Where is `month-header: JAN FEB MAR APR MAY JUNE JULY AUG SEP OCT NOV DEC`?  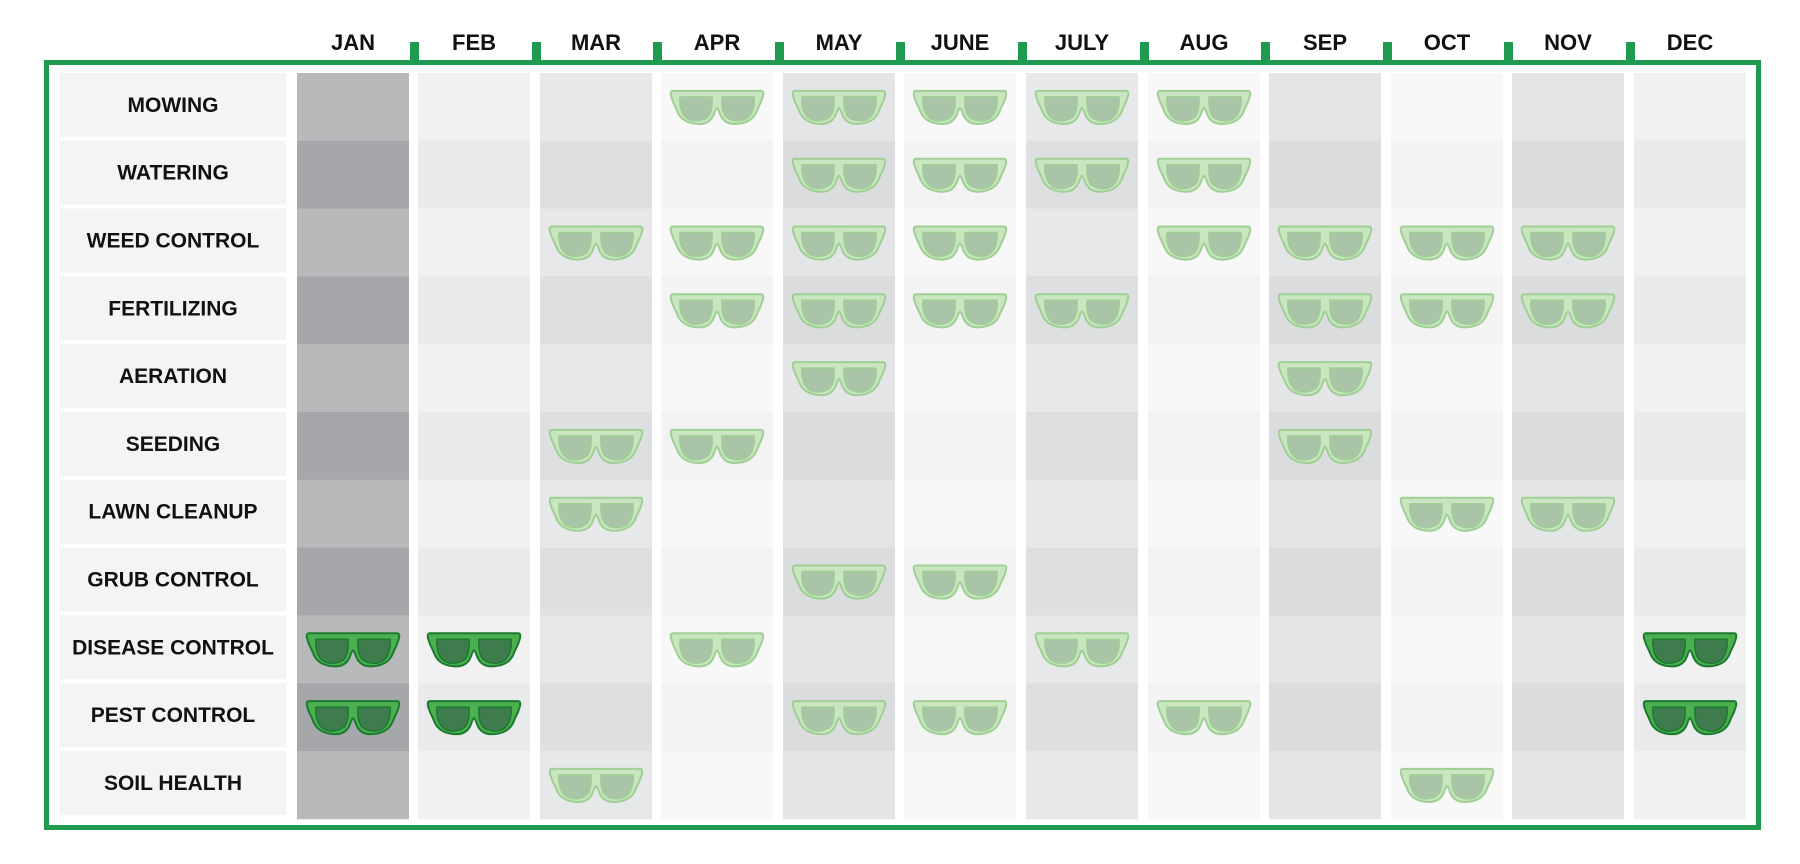 month-header: JAN FEB MAR APR MAY JUNE JULY AUG SEP OCT NOV DEC is located at coordinates (1022, 46).